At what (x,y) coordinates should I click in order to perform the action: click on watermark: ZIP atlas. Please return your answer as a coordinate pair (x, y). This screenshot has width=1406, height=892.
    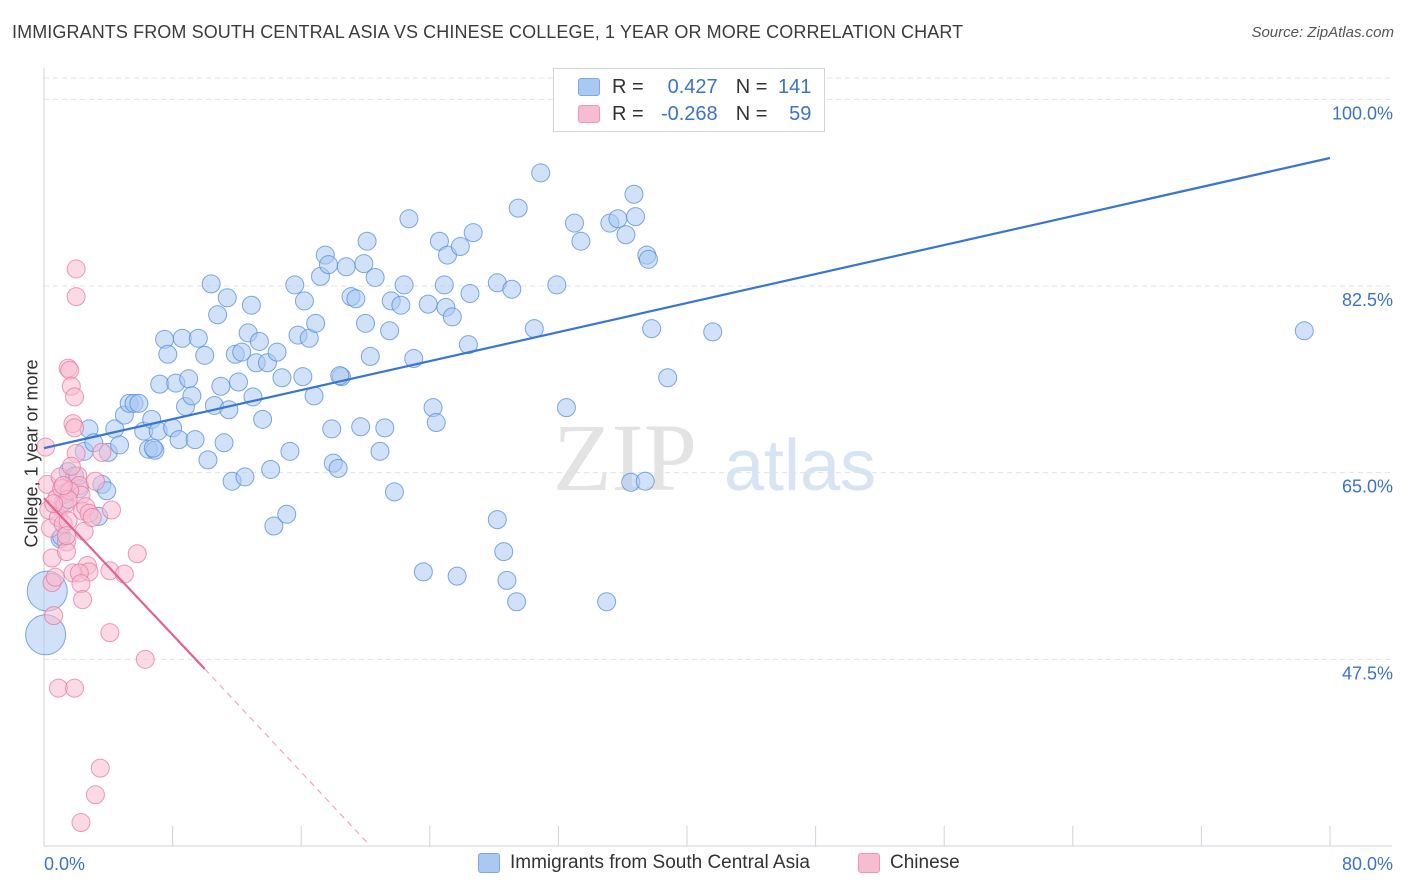
    Looking at the image, I should click on (714, 457).